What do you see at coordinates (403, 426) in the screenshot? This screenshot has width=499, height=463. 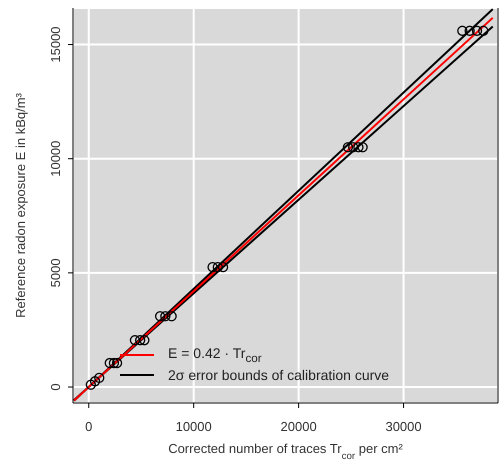 I see `x-tick-label: 30000` at bounding box center [403, 426].